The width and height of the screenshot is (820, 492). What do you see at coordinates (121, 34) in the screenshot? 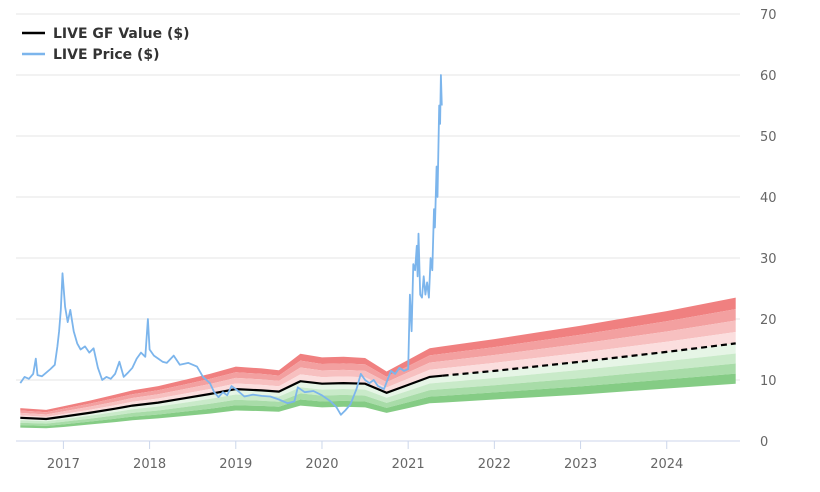
I see `legend-label-gf-value: LIVE GF Value ($)` at bounding box center [121, 34].